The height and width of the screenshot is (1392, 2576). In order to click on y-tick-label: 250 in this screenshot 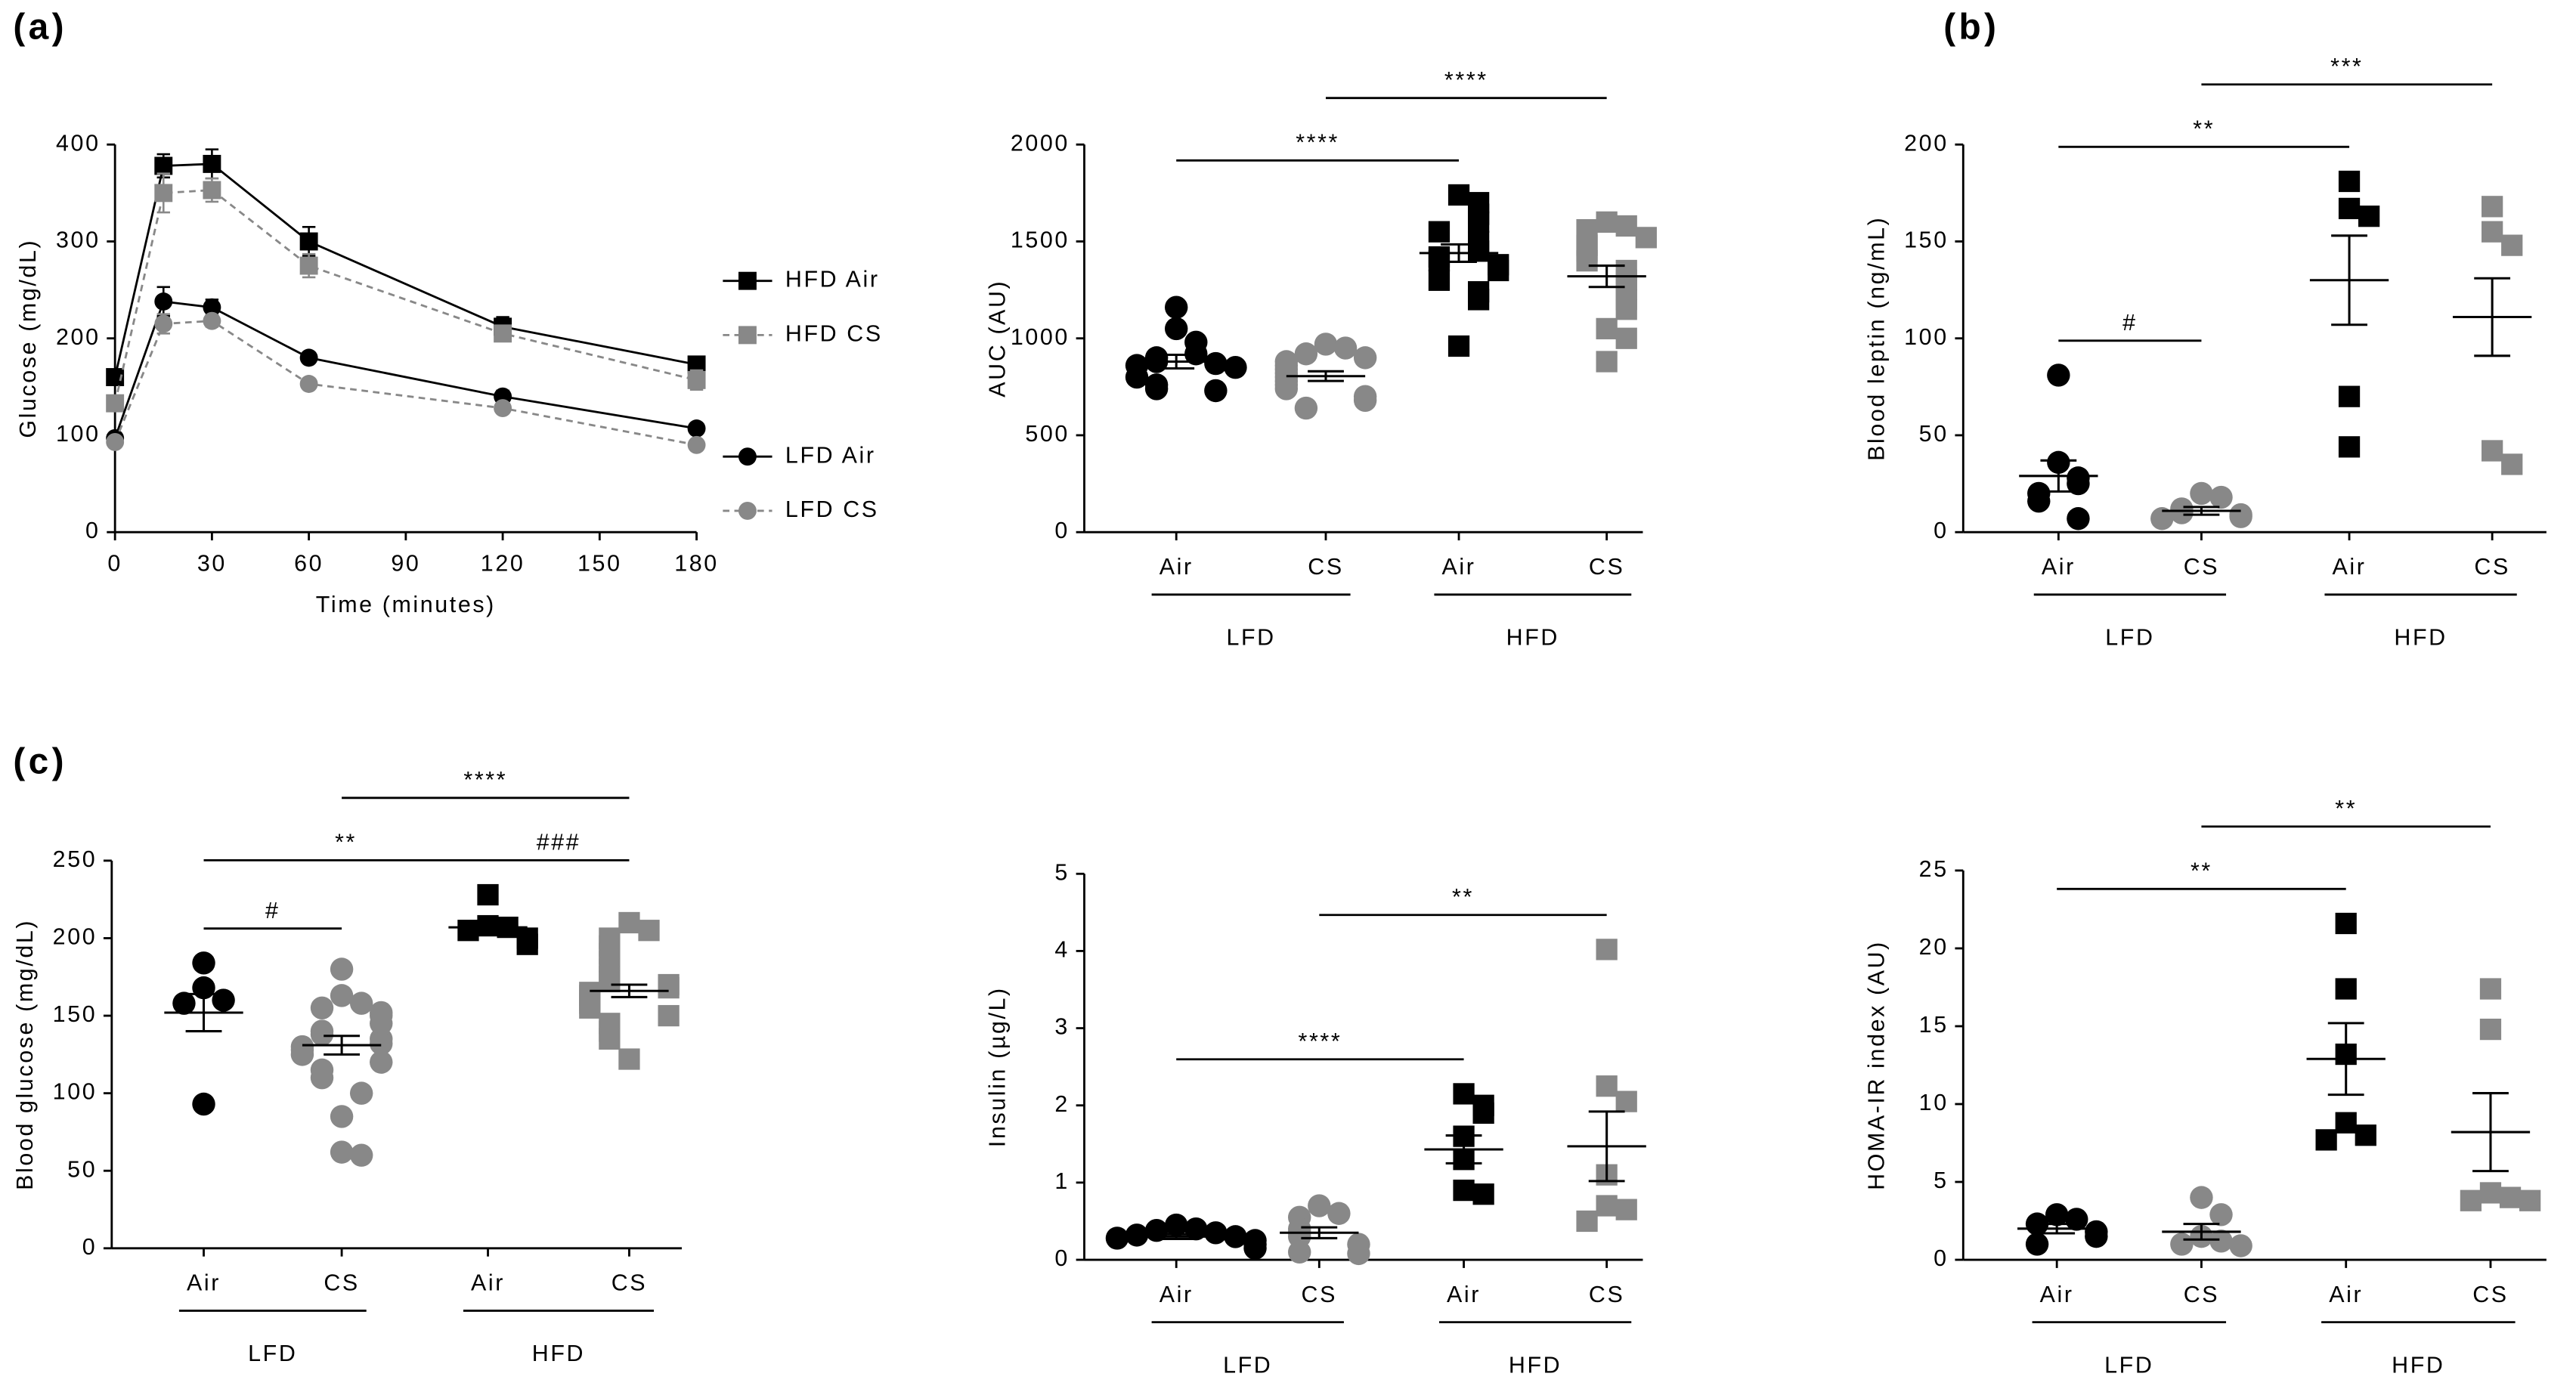, I will do `click(75, 859)`.